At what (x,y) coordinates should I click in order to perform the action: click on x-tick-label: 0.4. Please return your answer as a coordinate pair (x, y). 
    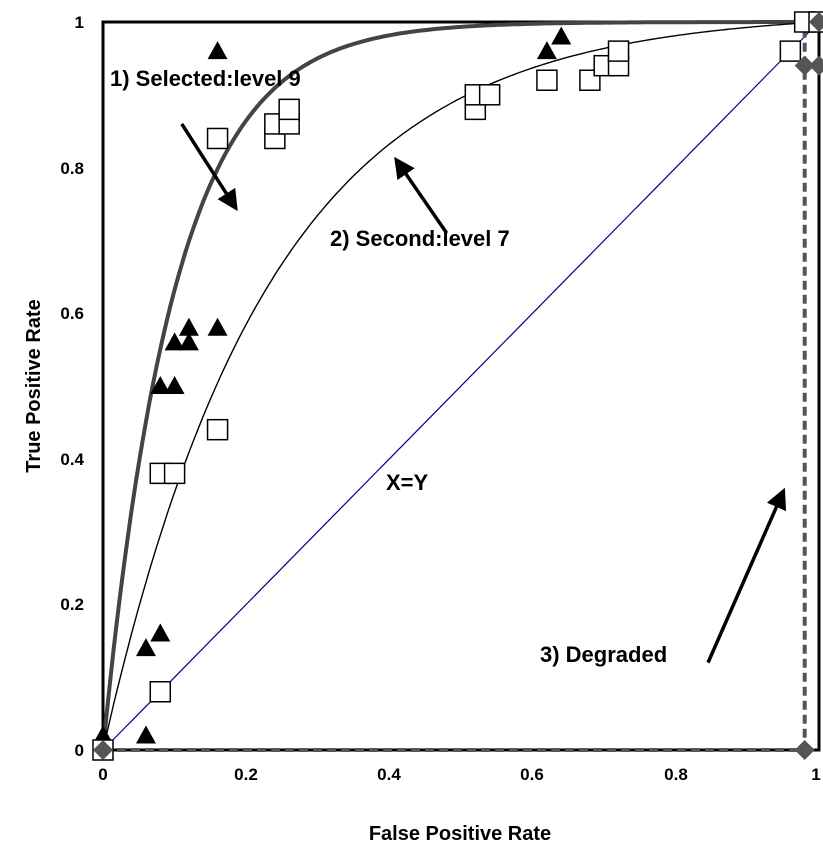
    Looking at the image, I should click on (389, 774).